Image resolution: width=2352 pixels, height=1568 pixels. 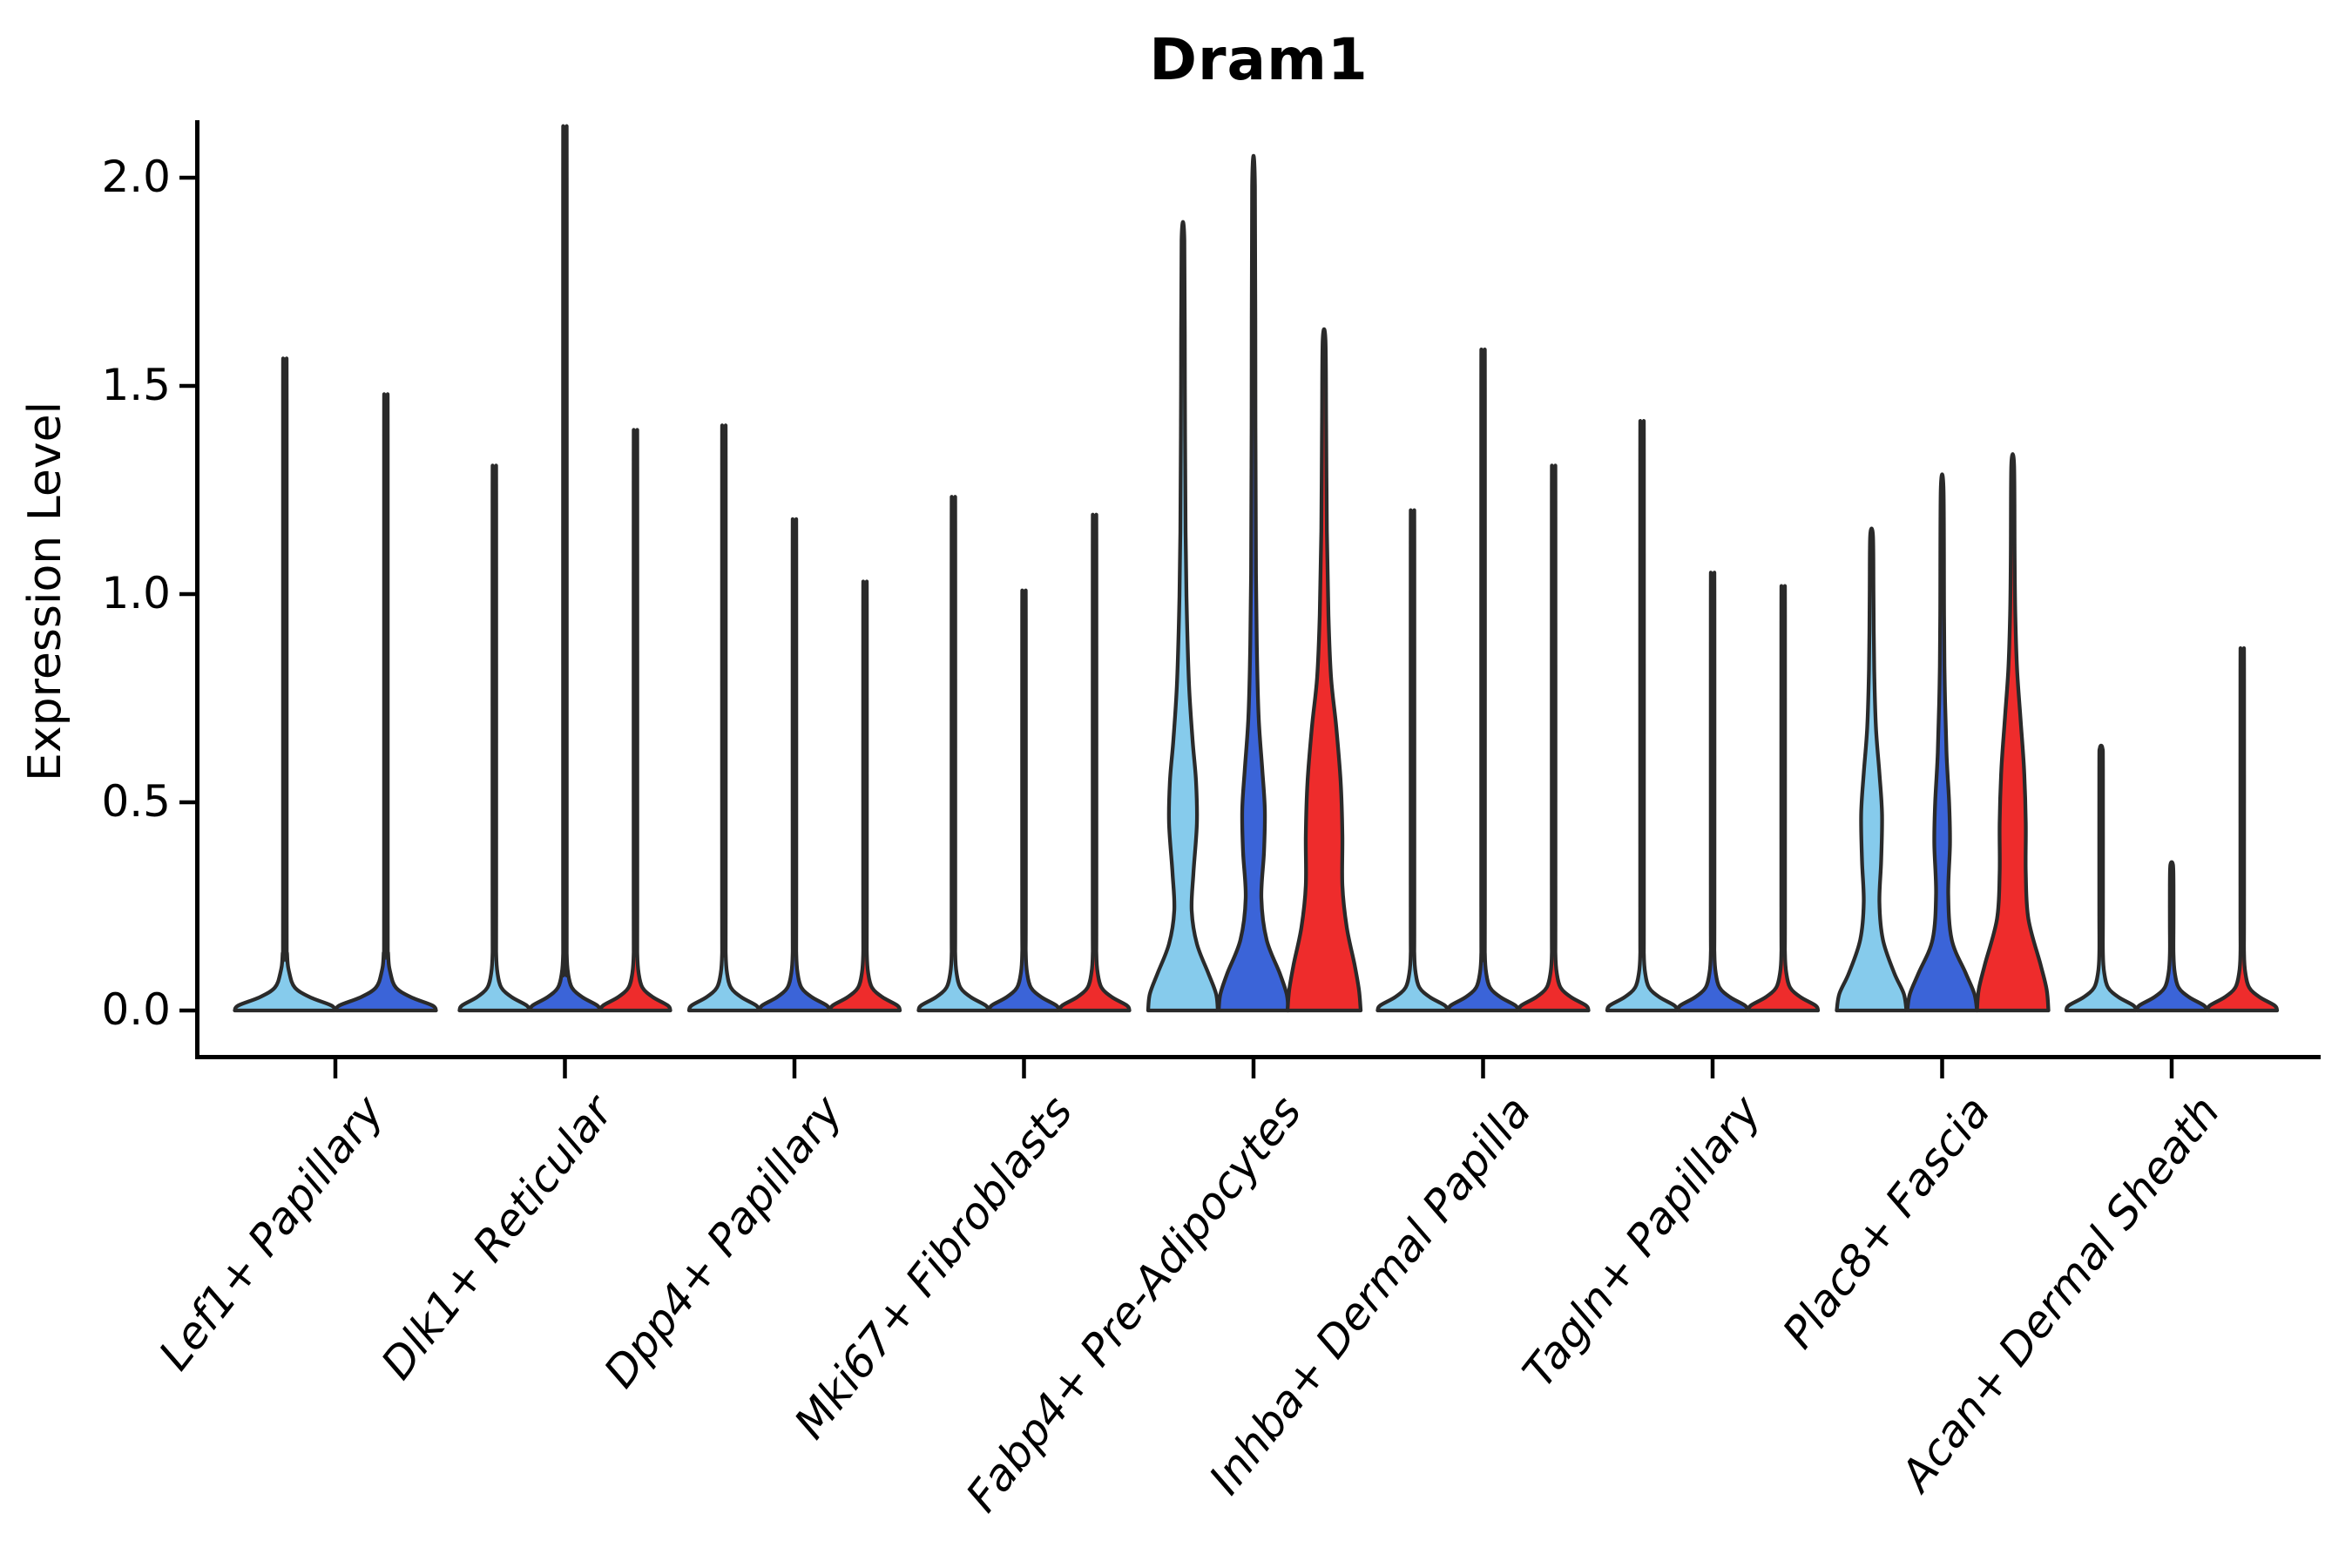 I want to click on violin-plac8-red, so click(x=2013, y=732).